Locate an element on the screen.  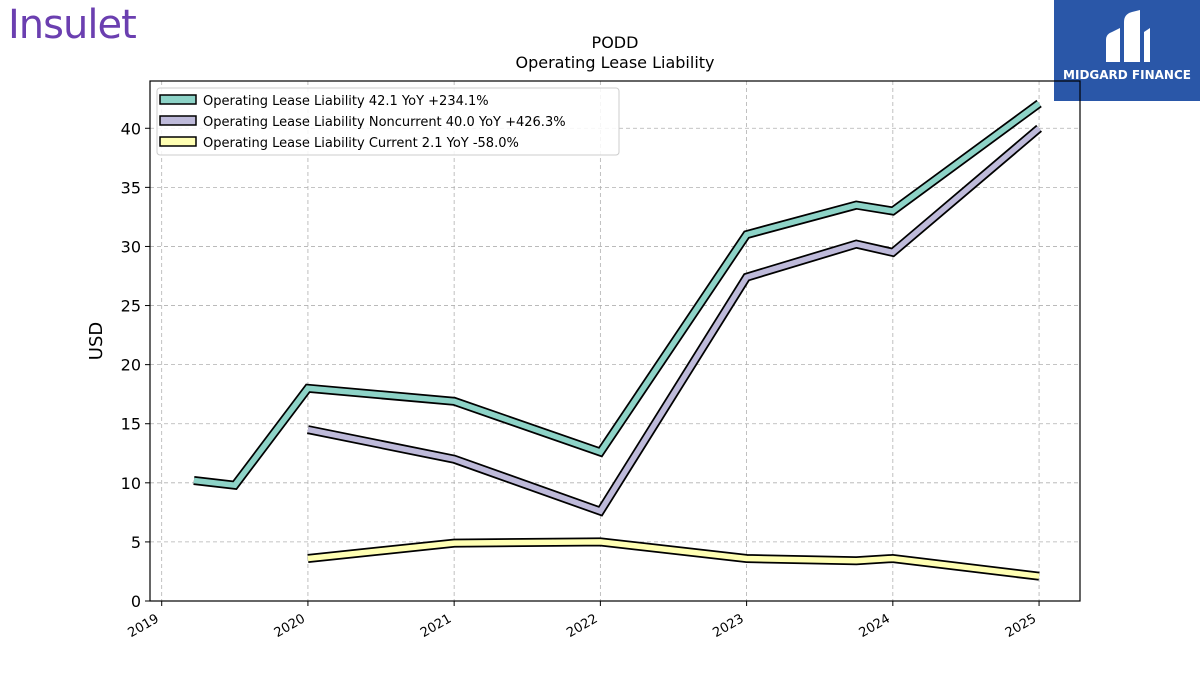
x-tick-label: 2022 is located at coordinates (582, 626).